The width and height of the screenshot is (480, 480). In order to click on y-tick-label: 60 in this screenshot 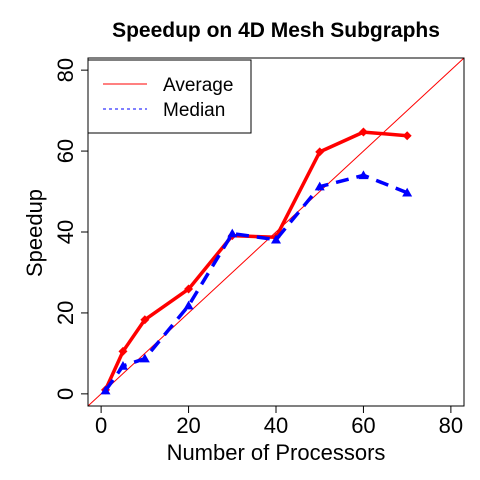, I will do `click(65, 151)`.